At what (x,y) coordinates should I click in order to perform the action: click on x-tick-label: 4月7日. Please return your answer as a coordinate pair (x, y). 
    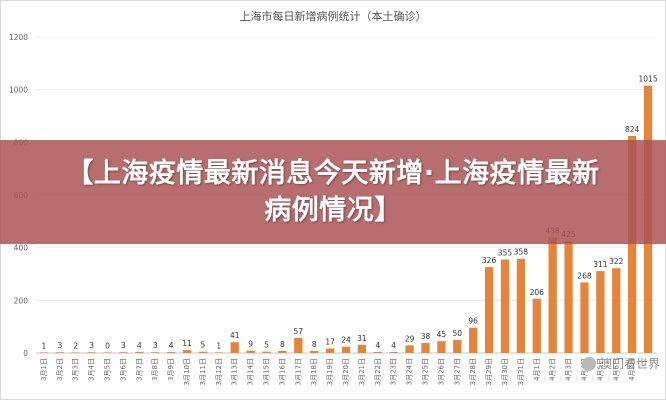
    Looking at the image, I should click on (632, 369).